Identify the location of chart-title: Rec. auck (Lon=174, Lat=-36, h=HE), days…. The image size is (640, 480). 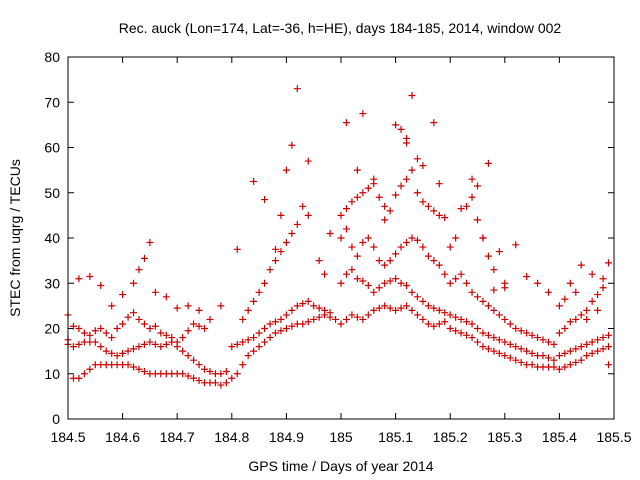
(340, 28).